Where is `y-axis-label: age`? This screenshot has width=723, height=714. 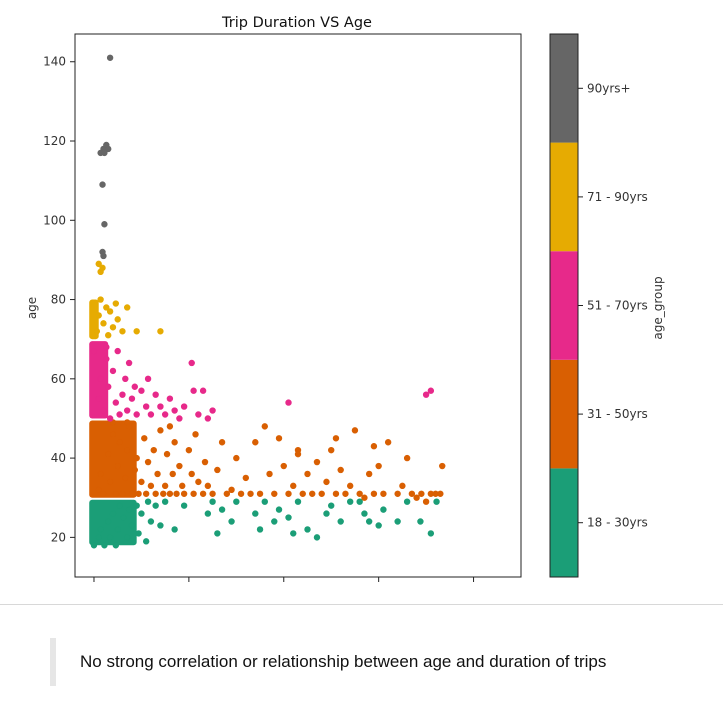 y-axis-label: age is located at coordinates (32, 308).